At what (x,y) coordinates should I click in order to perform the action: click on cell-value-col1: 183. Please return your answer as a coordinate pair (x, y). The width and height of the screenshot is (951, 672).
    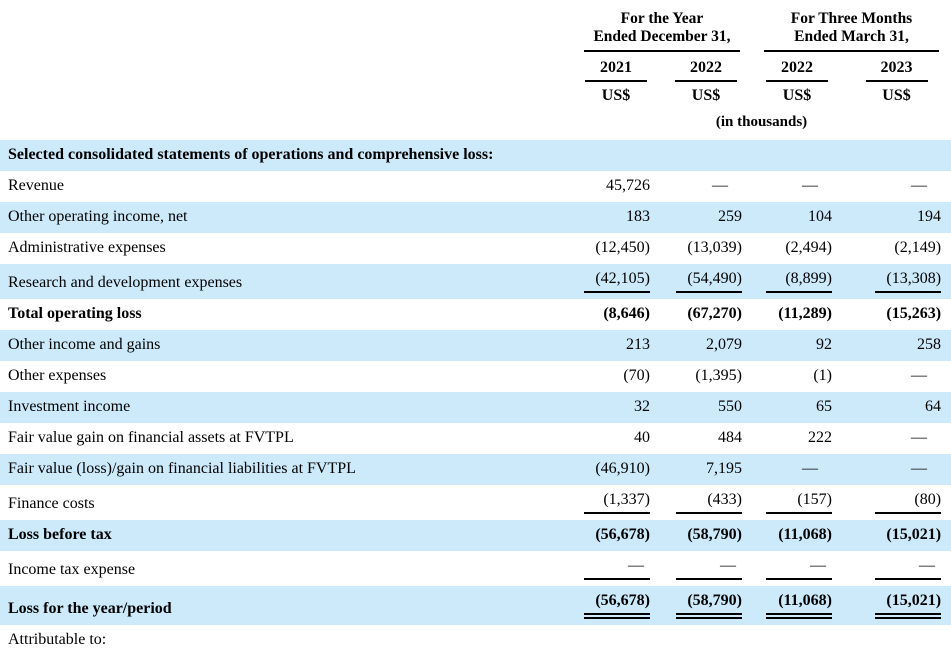
    Looking at the image, I should click on (616, 217).